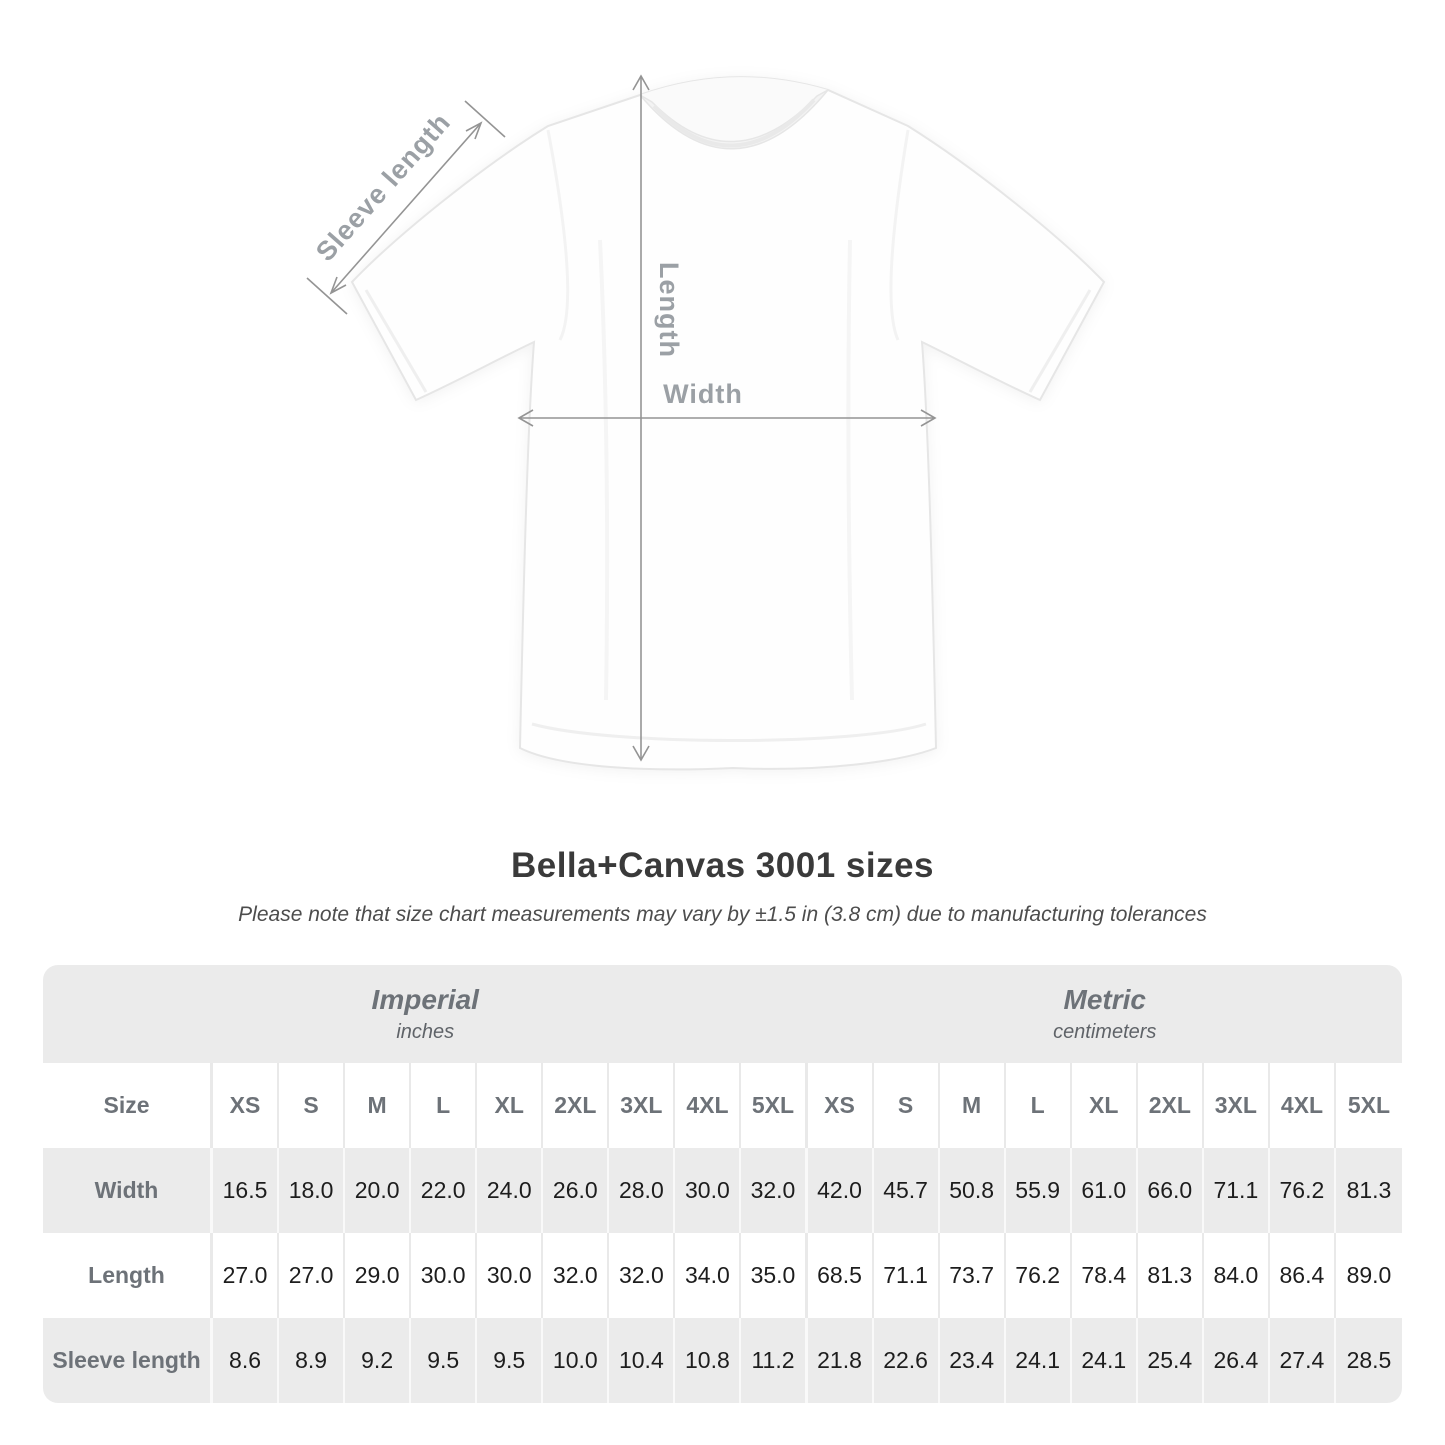  I want to click on length-value-cell: 35.0, so click(774, 1275).